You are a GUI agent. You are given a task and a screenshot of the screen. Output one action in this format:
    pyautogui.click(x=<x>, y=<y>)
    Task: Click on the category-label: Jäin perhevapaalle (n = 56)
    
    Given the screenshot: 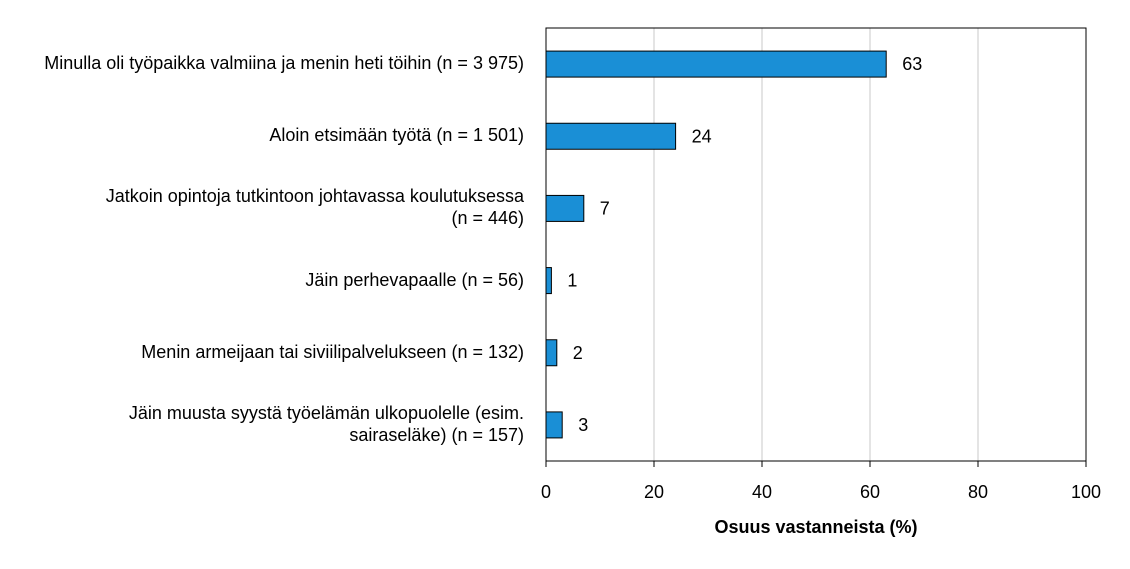 What is the action you would take?
    pyautogui.click(x=262, y=280)
    